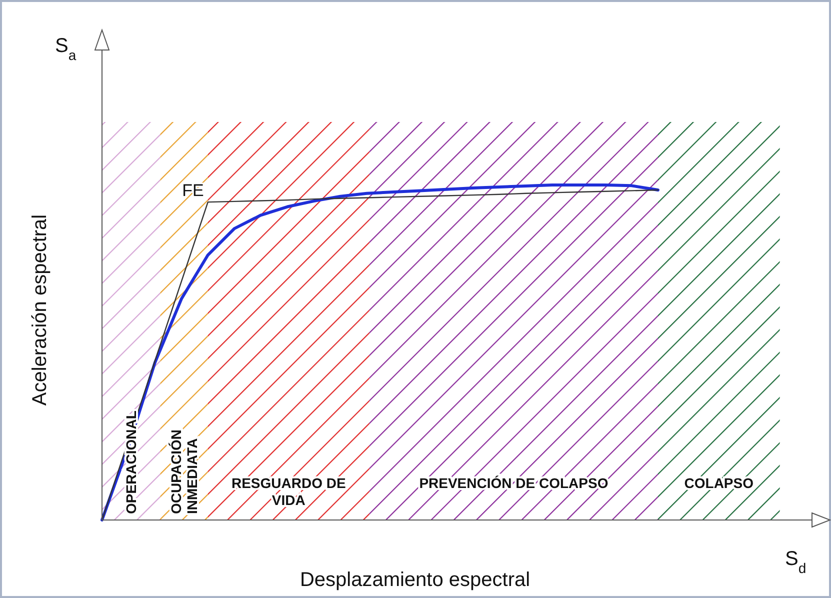  What do you see at coordinates (40, 310) in the screenshot?
I see `y-axis-title: Aceleración espectral` at bounding box center [40, 310].